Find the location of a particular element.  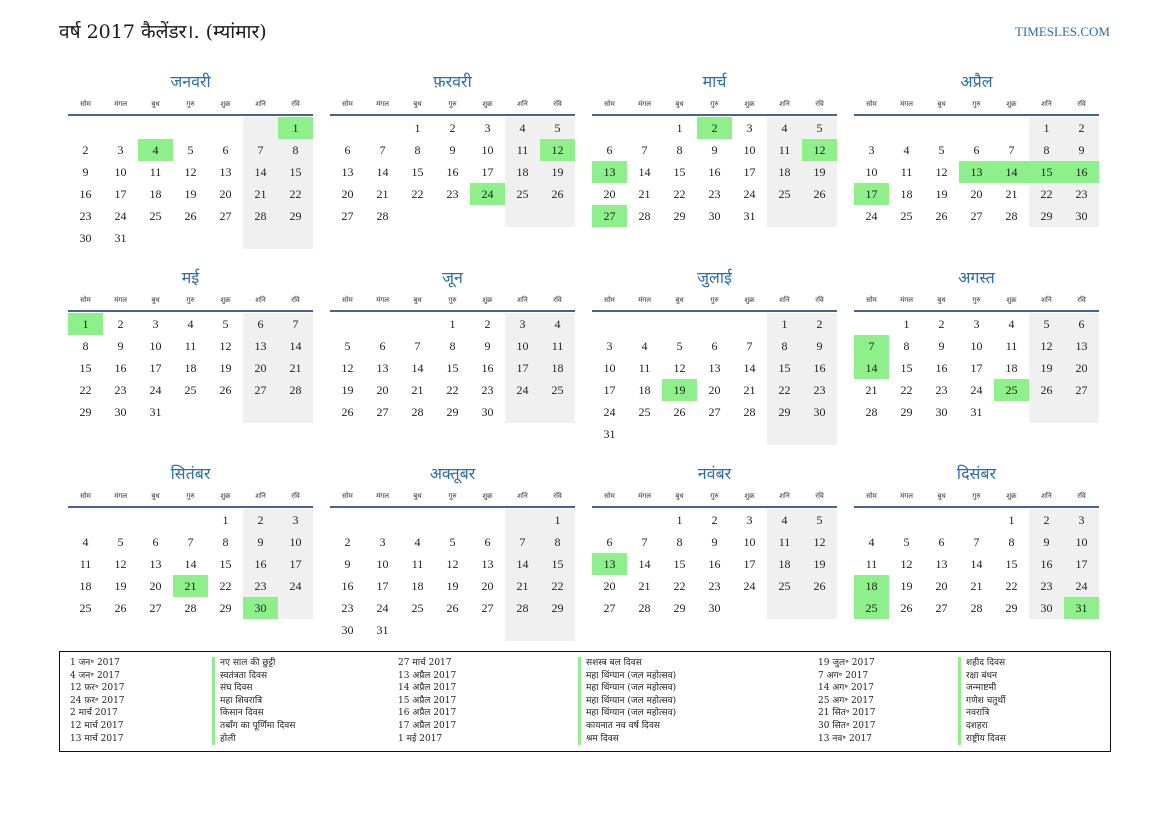

calendar-day: 17 is located at coordinates (749, 564).